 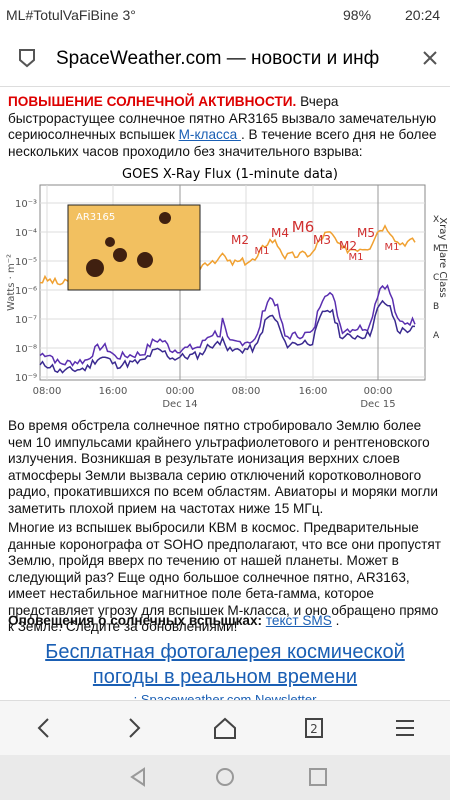 What do you see at coordinates (436, 307) in the screenshot?
I see `class-label: B` at bounding box center [436, 307].